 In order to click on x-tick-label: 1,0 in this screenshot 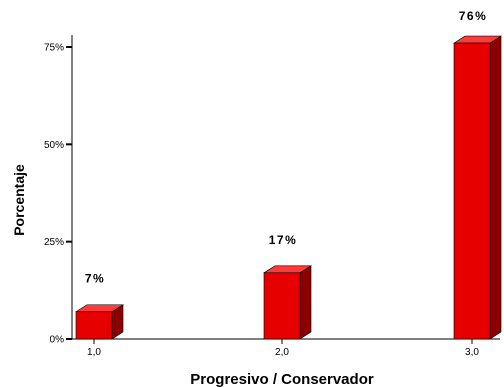, I will do `click(94, 352)`.